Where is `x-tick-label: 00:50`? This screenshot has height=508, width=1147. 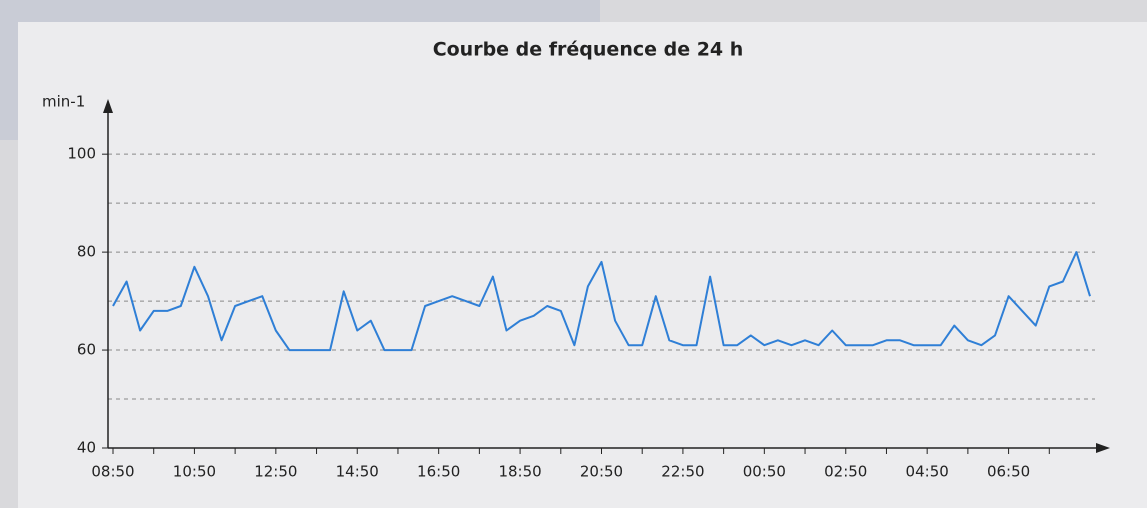 x-tick-label: 00:50 is located at coordinates (764, 472).